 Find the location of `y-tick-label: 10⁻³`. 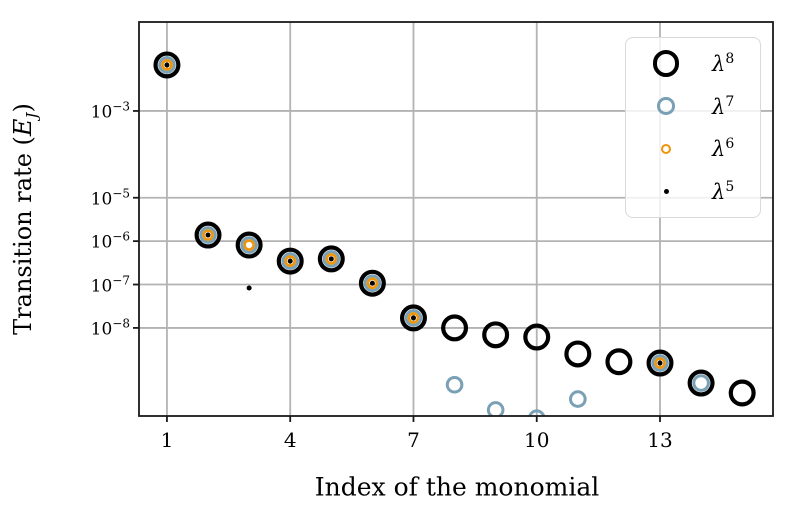

y-tick-label: 10⁻³ is located at coordinates (110, 111).